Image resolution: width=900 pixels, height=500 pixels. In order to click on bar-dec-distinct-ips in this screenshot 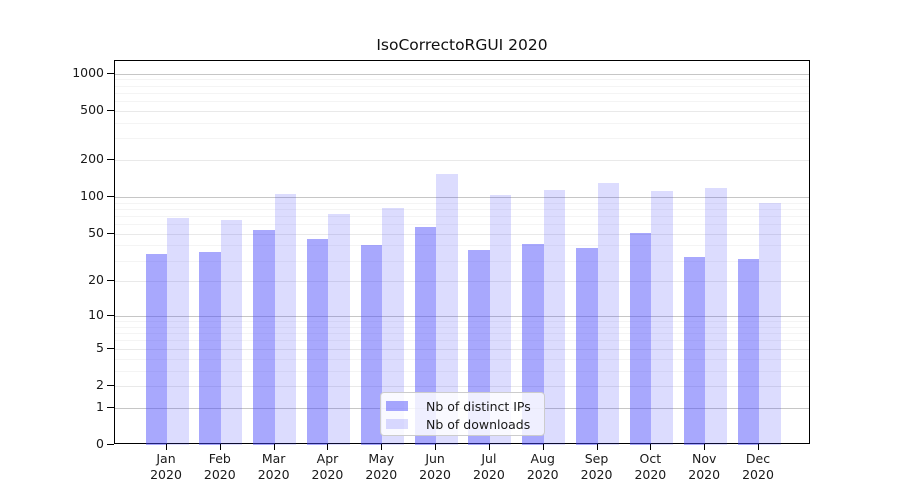, I will do `click(748, 351)`.